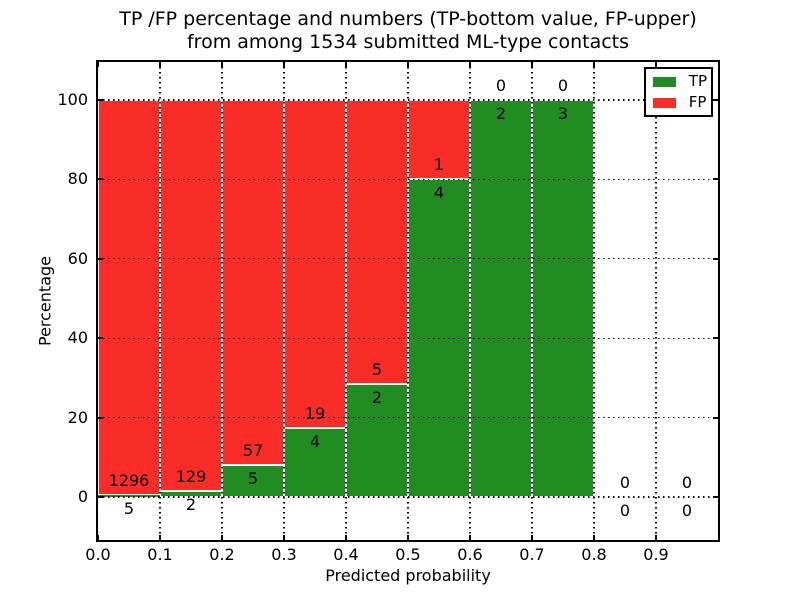 The height and width of the screenshot is (600, 800). I want to click on label-tp-count-0.7-0.8: 3, so click(563, 113).